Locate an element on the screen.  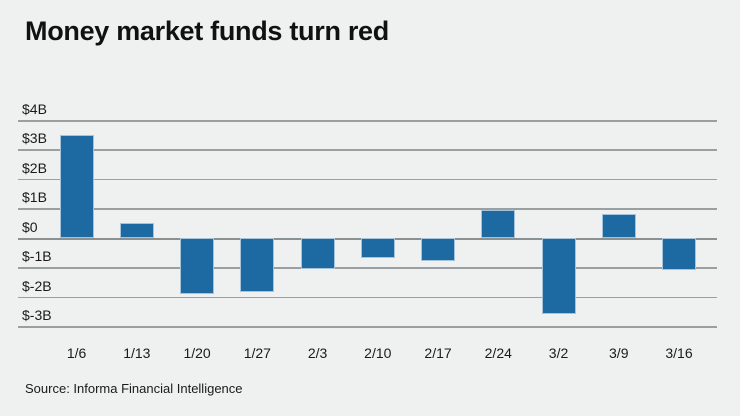
x-axis-tick-label: 1/20 is located at coordinates (197, 353).